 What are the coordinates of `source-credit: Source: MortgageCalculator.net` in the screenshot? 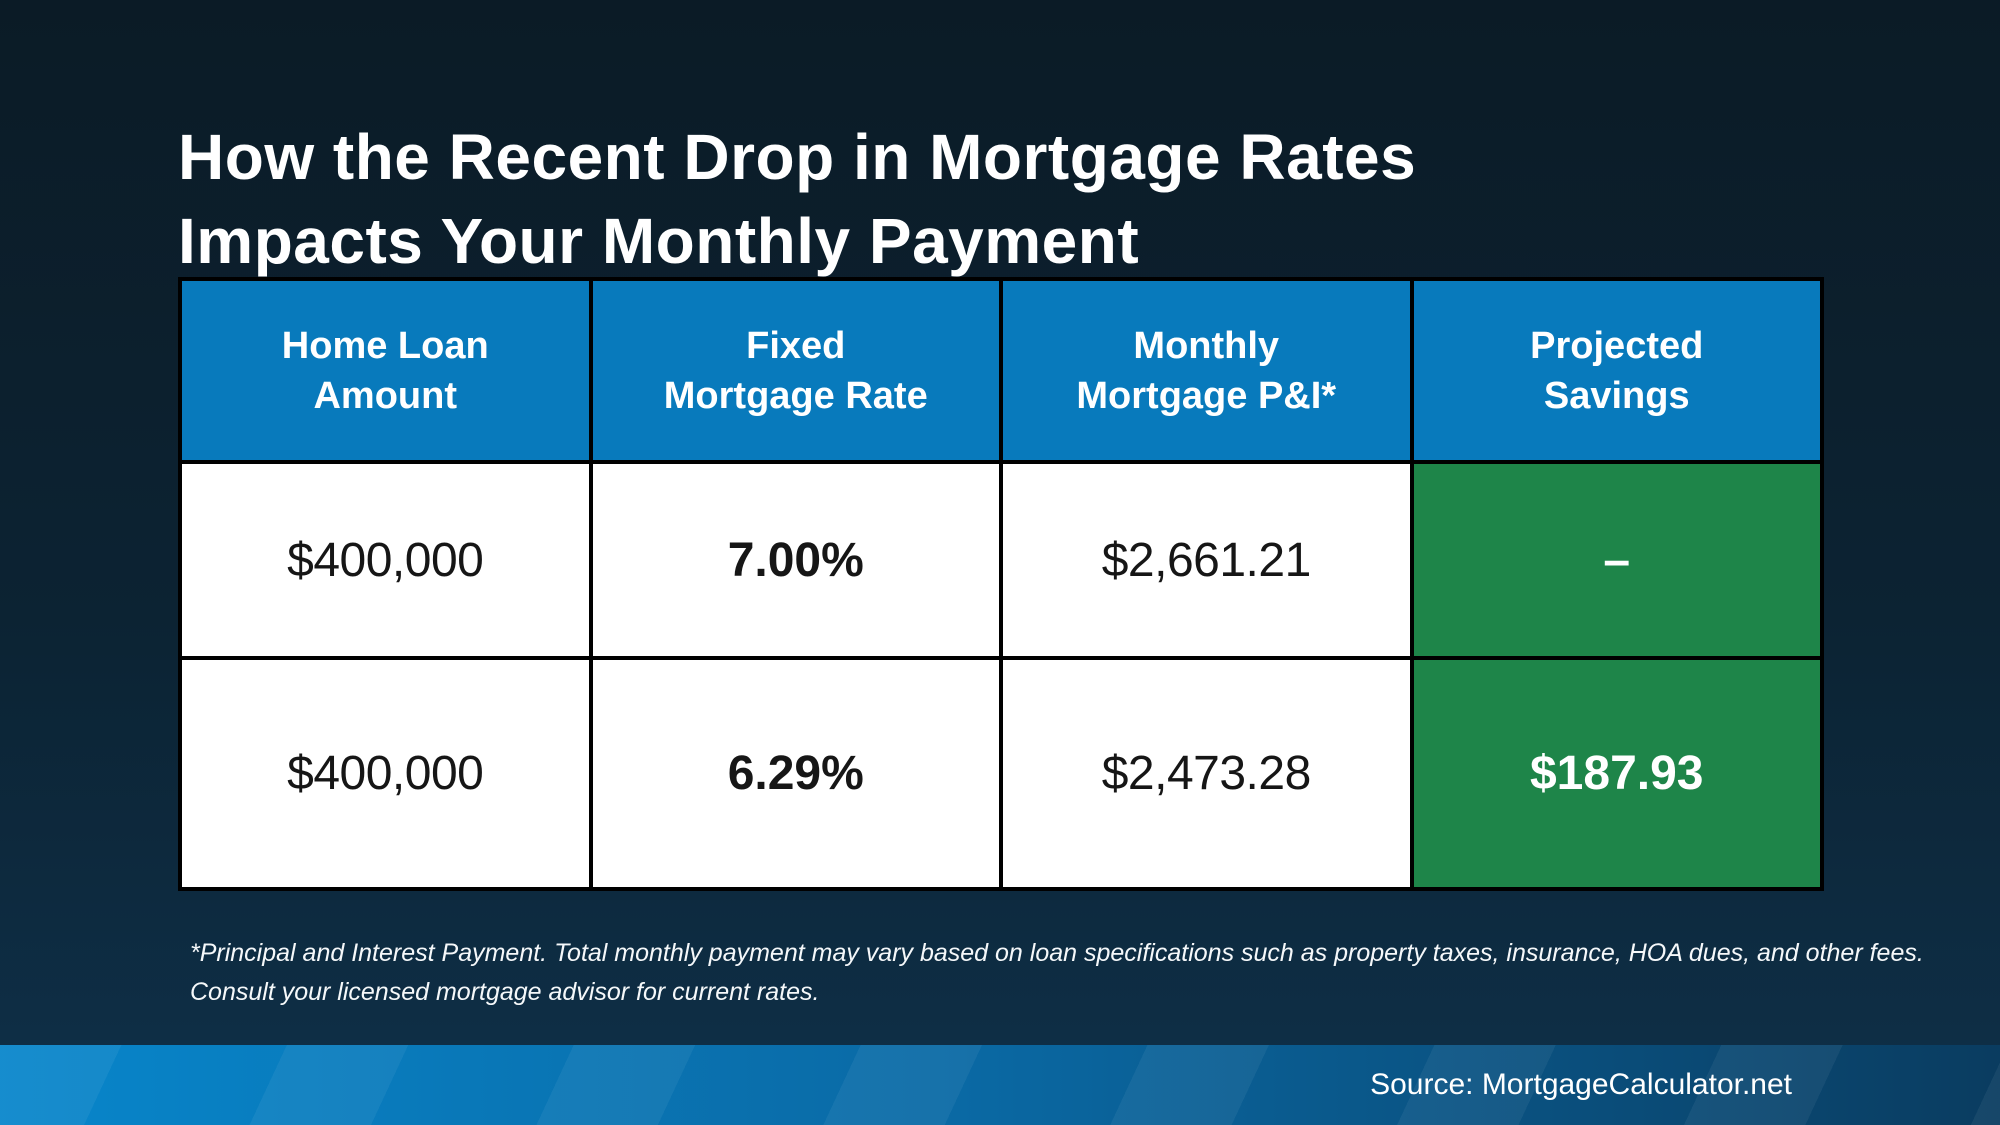 It's located at (1581, 1084).